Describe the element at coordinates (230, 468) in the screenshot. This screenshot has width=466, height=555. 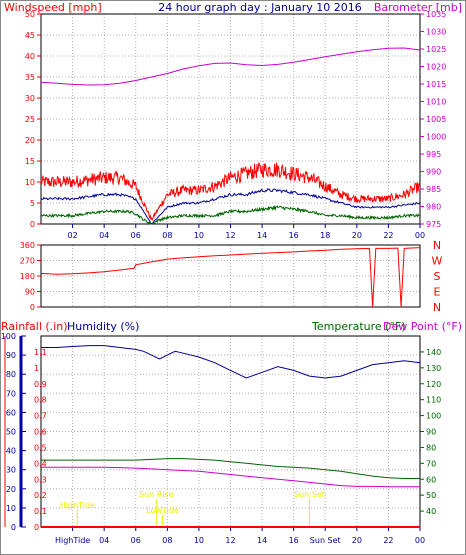
I see `temperature-line` at that location.